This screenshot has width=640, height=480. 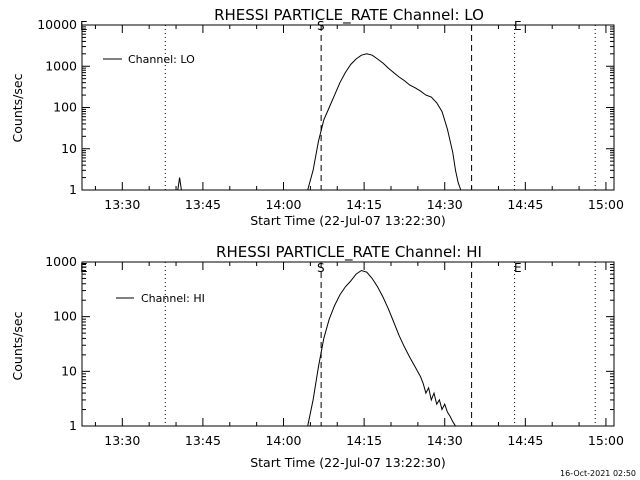 What do you see at coordinates (161, 59) in the screenshot?
I see `legend-entry: Channel: LO` at bounding box center [161, 59].